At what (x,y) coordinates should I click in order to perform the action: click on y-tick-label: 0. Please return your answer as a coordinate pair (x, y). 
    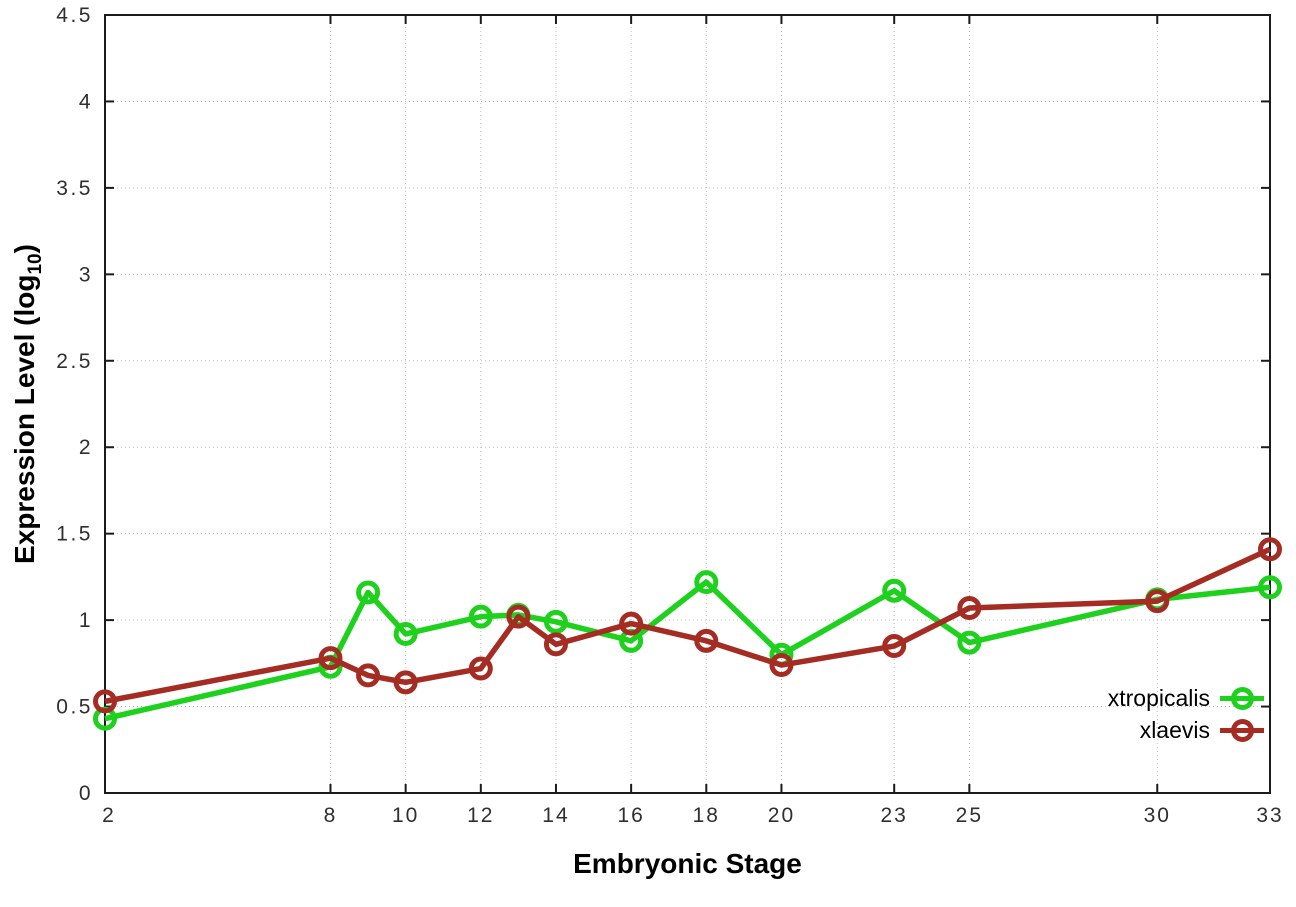
    Looking at the image, I should click on (86, 793).